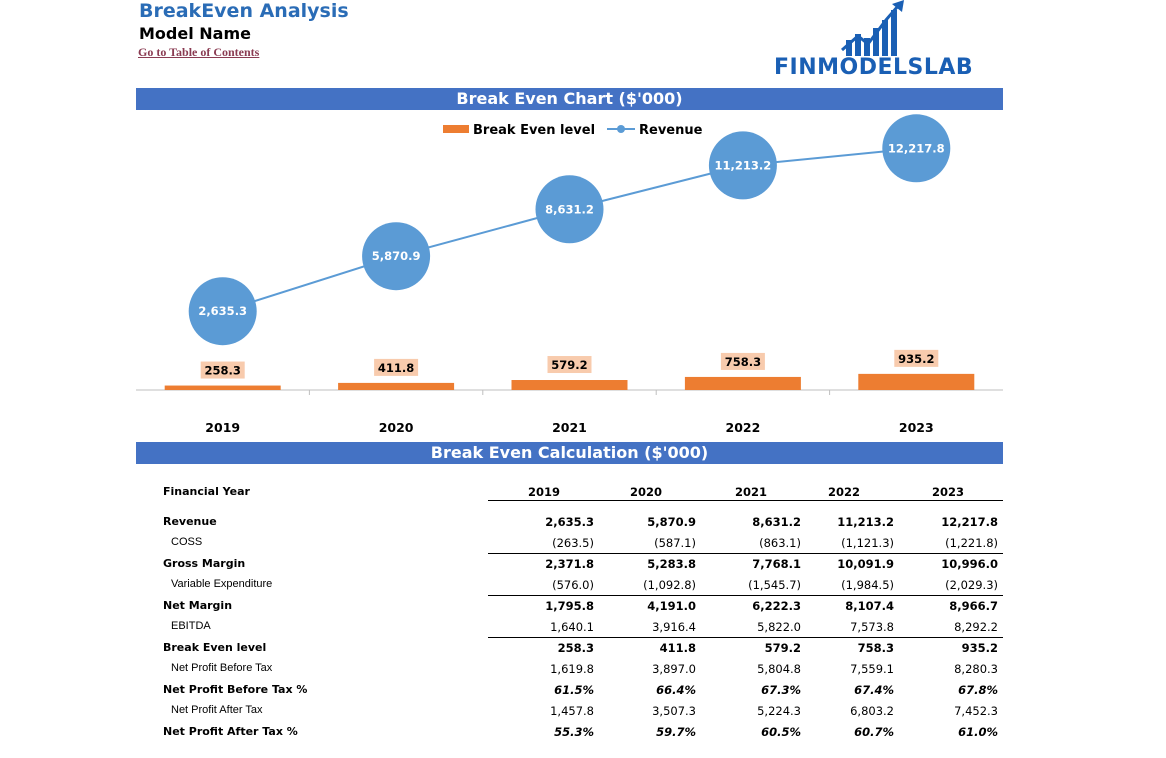 This screenshot has height=758, width=1166. Describe the element at coordinates (199, 52) in the screenshot. I see `toc-link: Go to Table of Contents` at that location.